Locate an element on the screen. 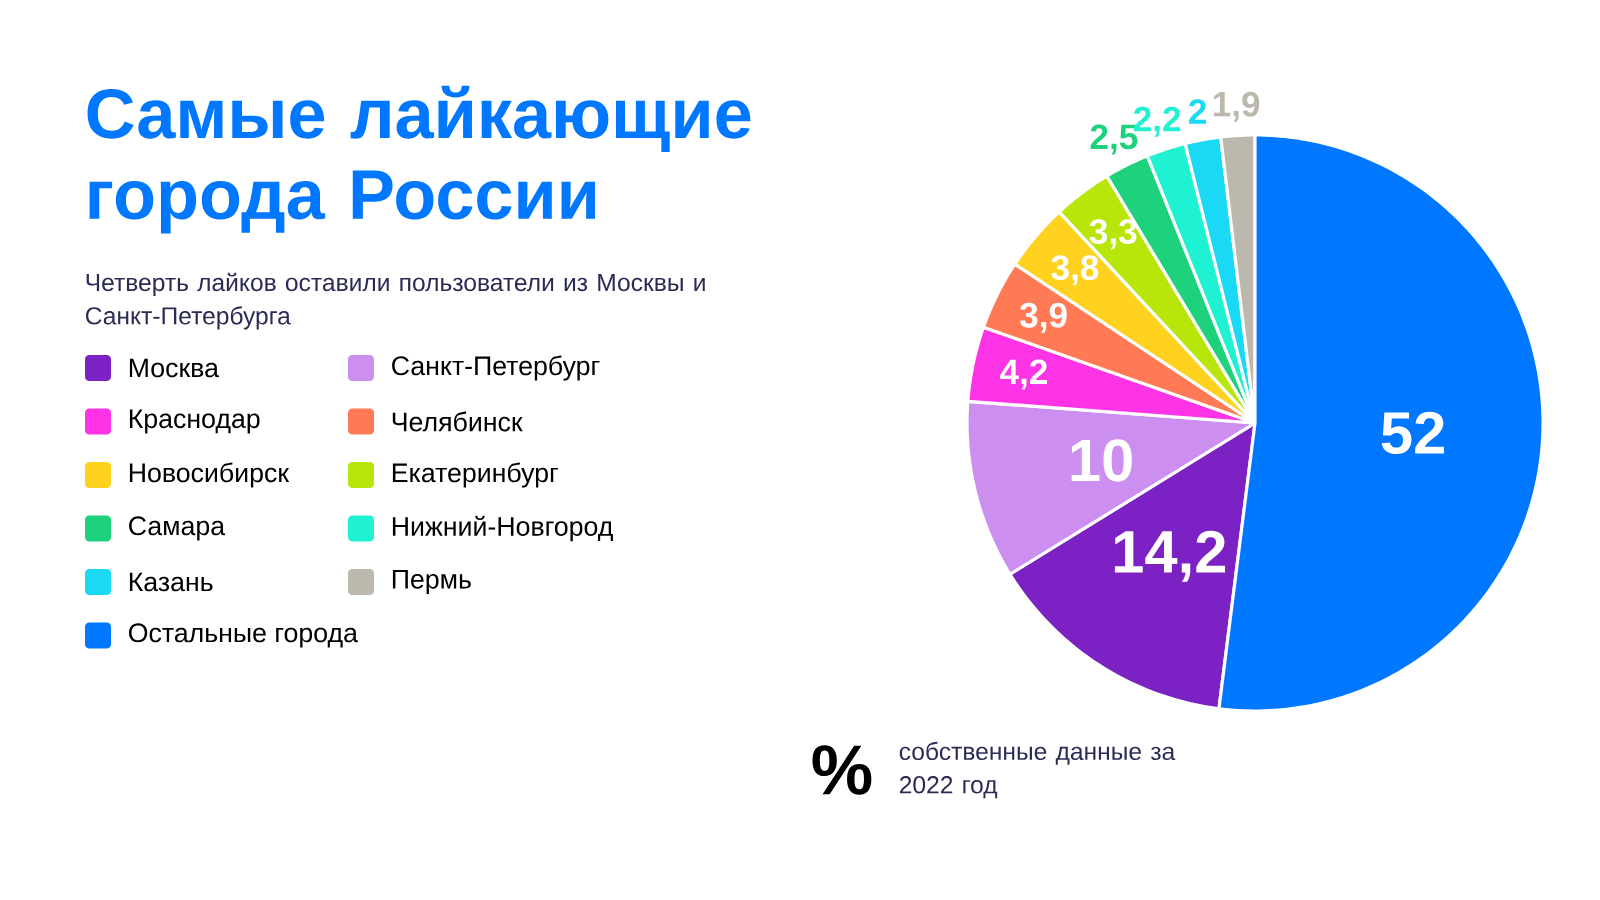  text: Четверть лайков оставили пользователи из Москвы и Санкт-Петербурга is located at coordinates (395, 301).